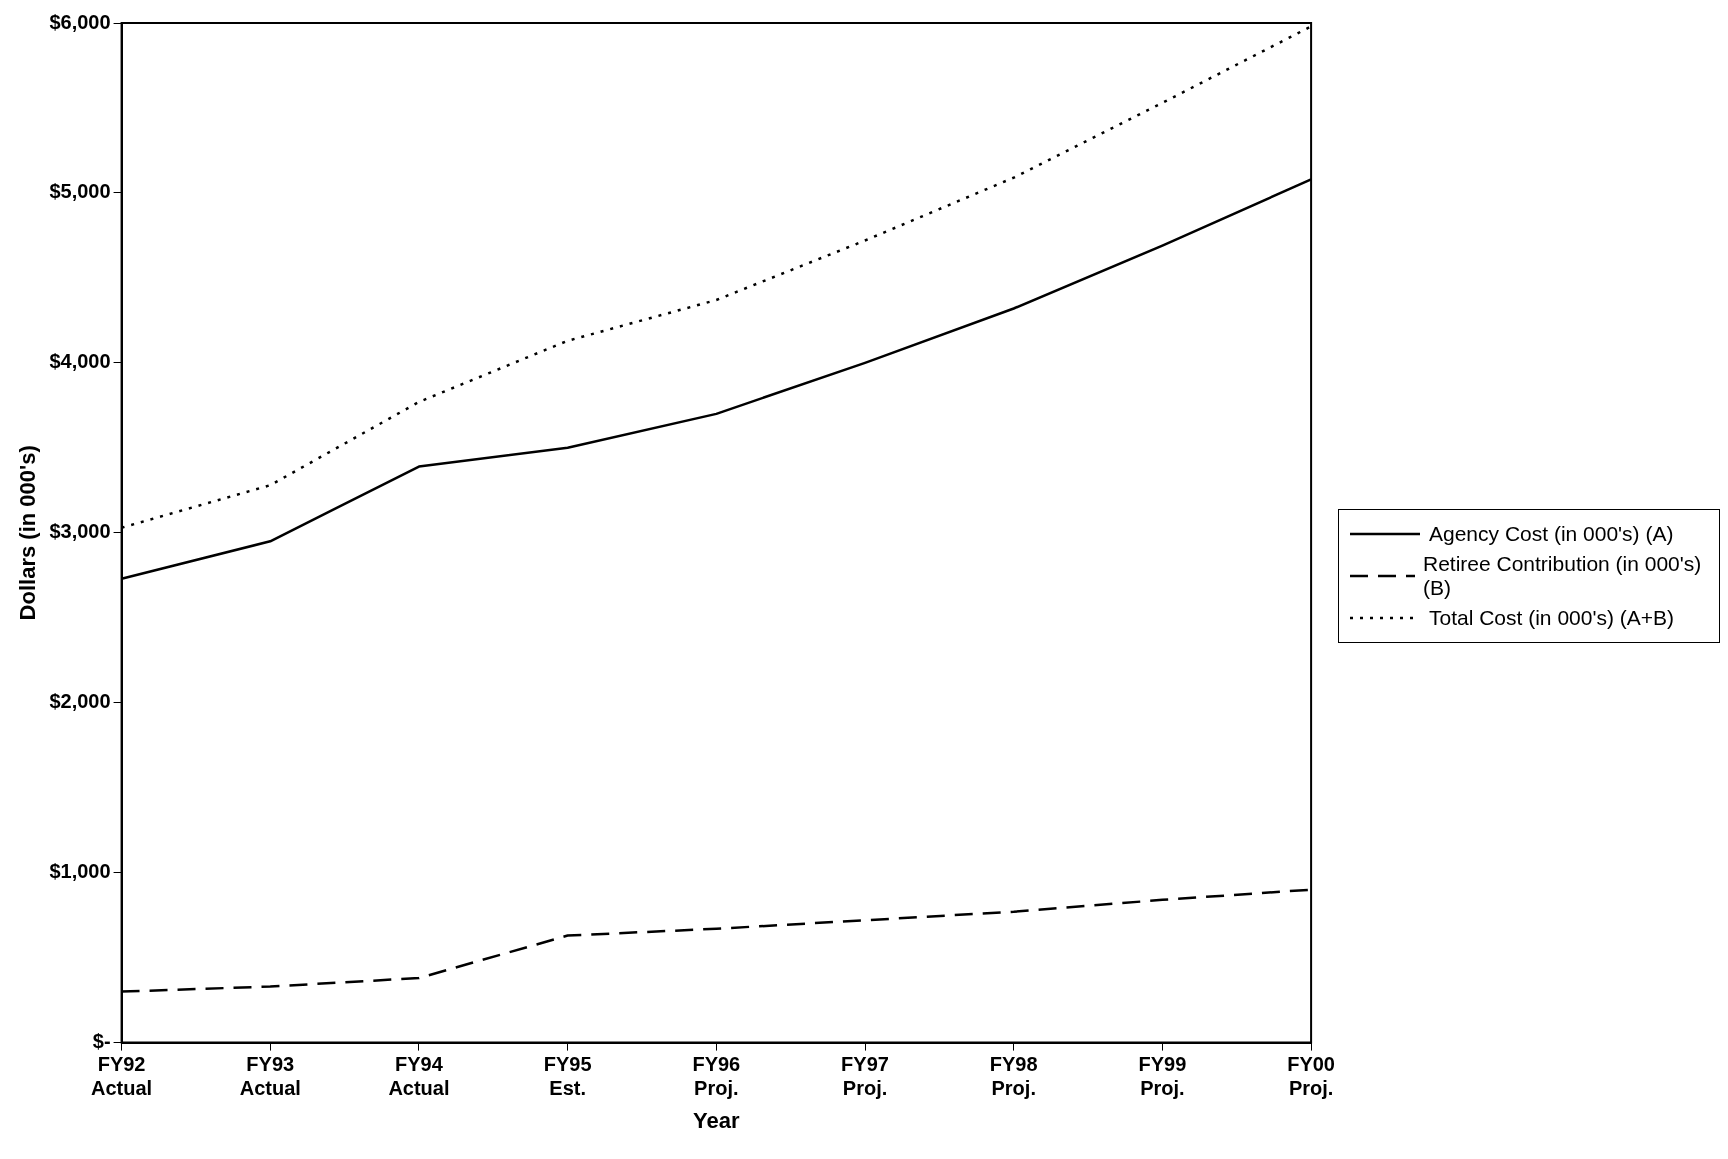 The height and width of the screenshot is (1159, 1728). What do you see at coordinates (1162, 1076) in the screenshot?
I see `x-tick-label: FY99 Proj.` at bounding box center [1162, 1076].